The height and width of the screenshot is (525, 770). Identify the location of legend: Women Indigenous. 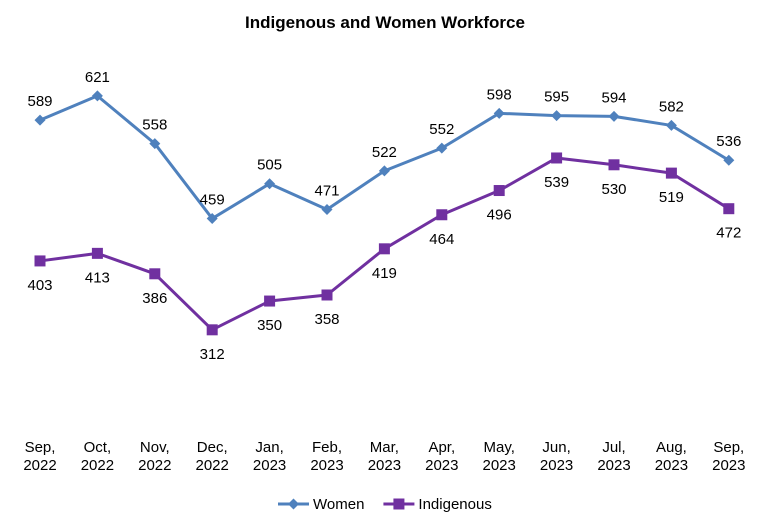
(385, 504).